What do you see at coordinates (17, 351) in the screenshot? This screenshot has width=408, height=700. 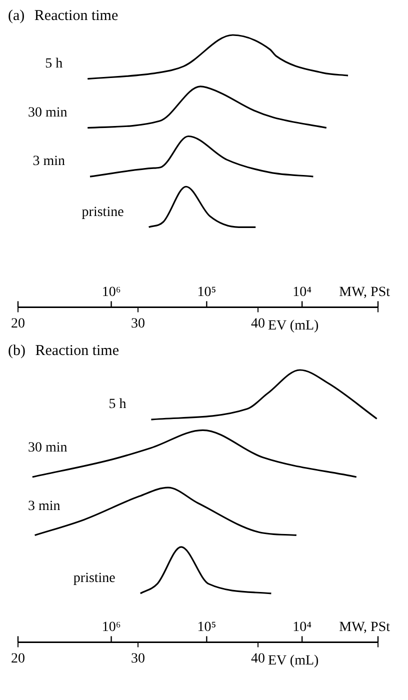 I see `chart-title: (b)` at bounding box center [17, 351].